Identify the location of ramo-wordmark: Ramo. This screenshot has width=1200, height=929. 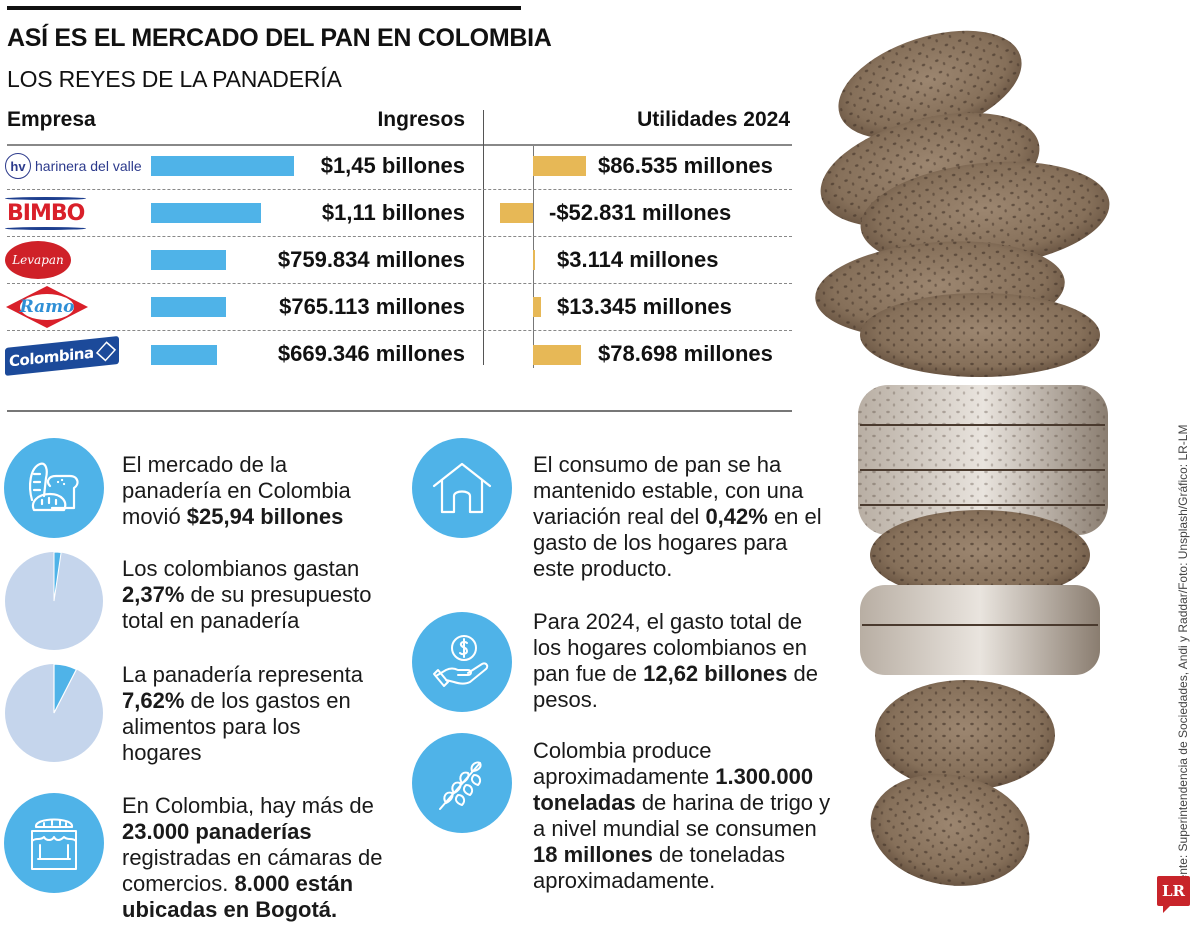
(47, 307).